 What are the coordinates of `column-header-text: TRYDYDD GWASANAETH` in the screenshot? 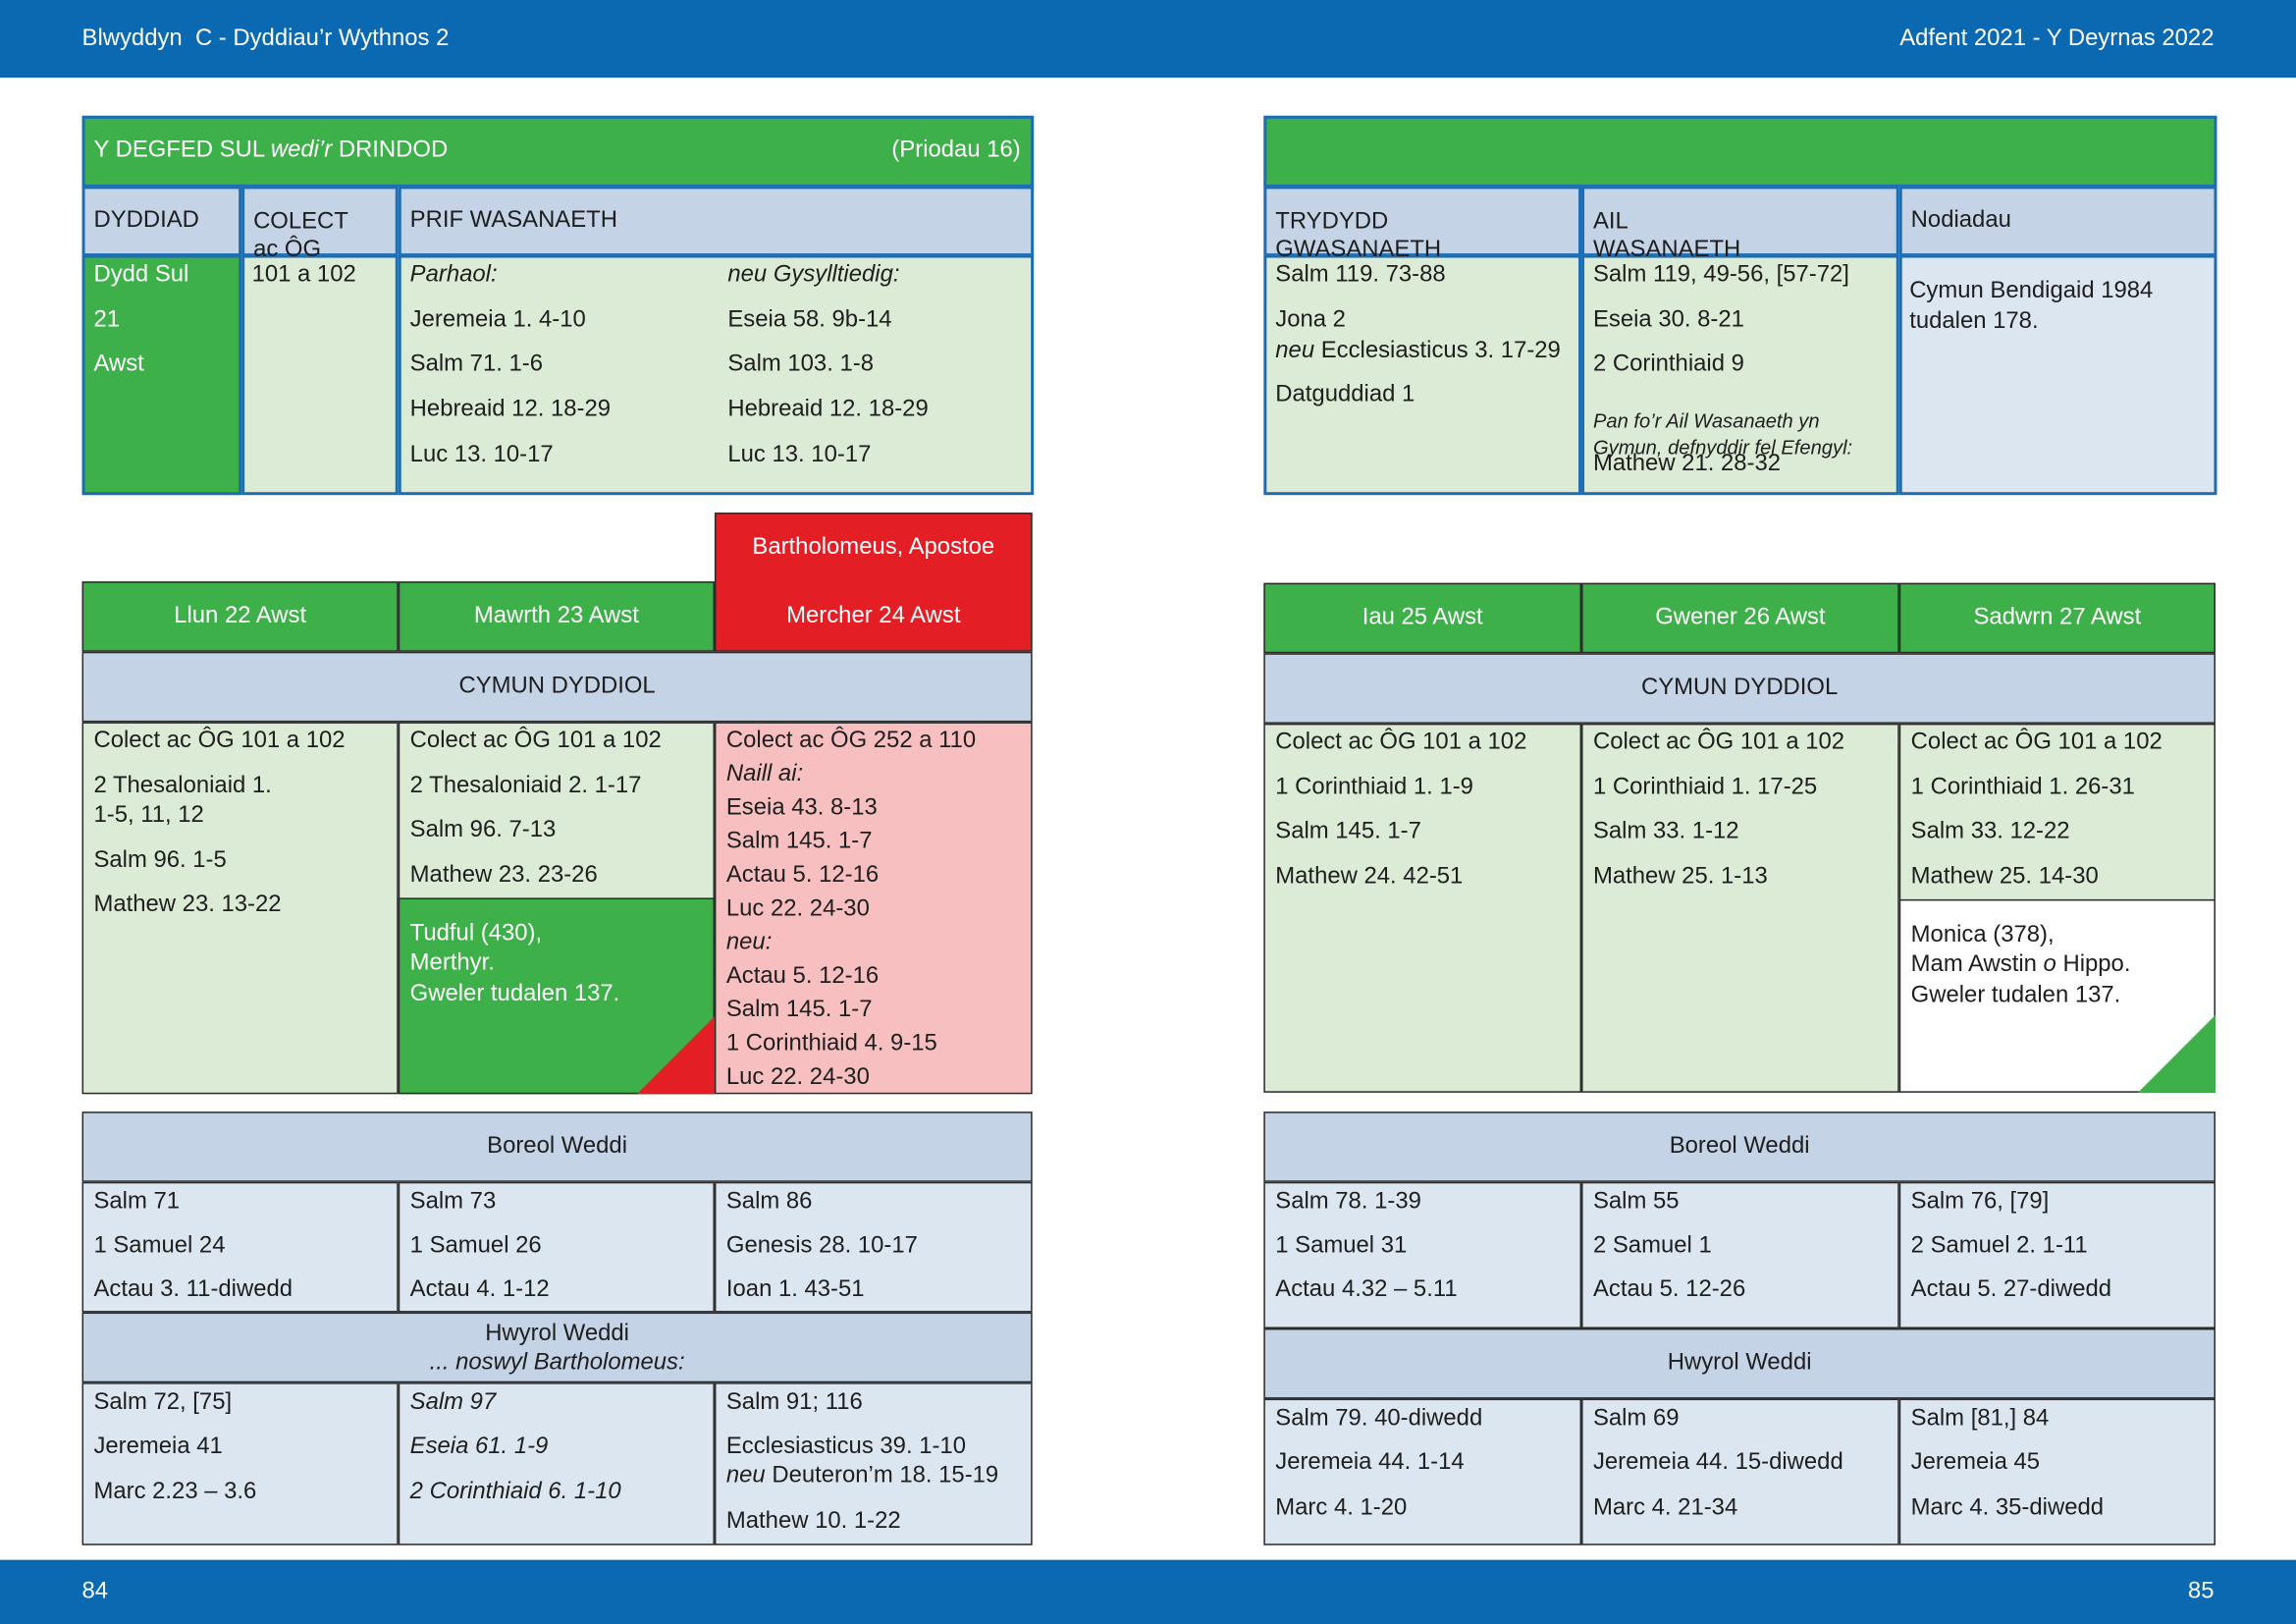 It's located at (1358, 235).